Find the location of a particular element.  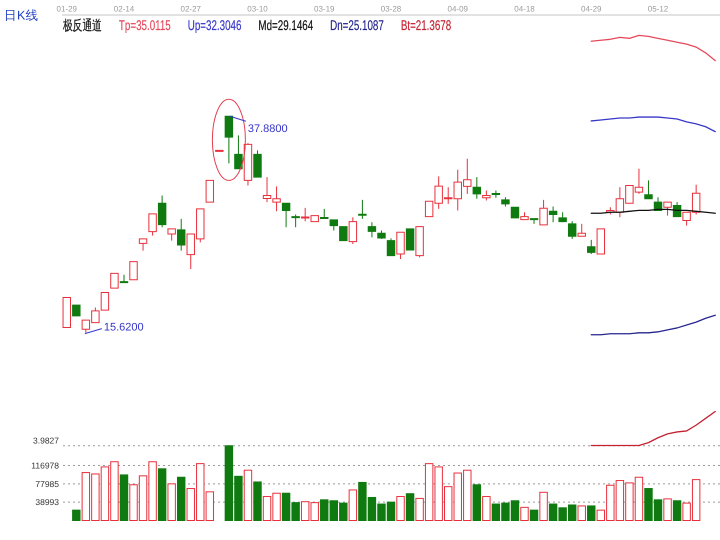

annotation: 37.8800 is located at coordinates (268, 129).